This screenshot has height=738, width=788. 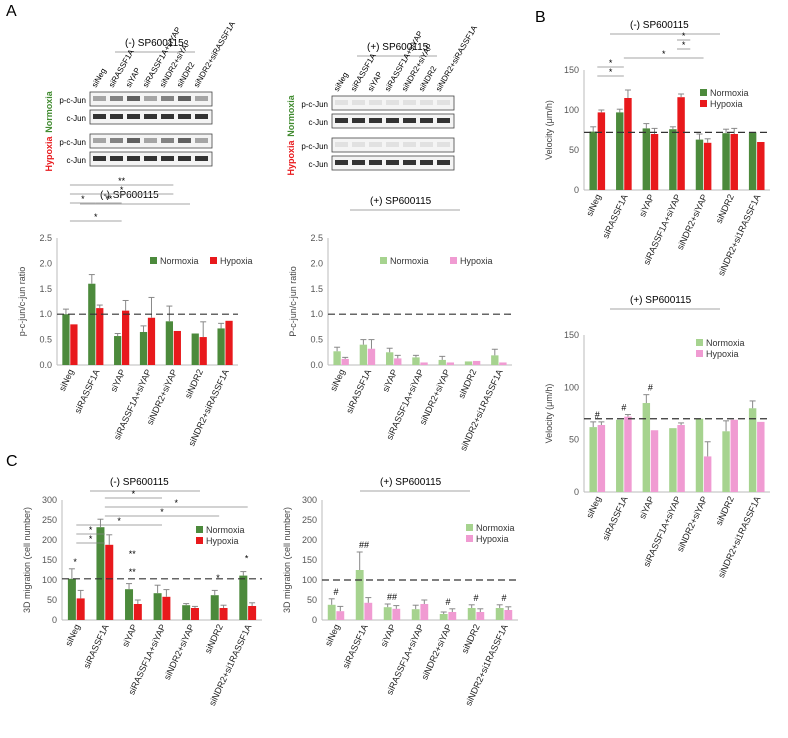 I want to click on y-tick-label: 200, so click(x=309, y=540).